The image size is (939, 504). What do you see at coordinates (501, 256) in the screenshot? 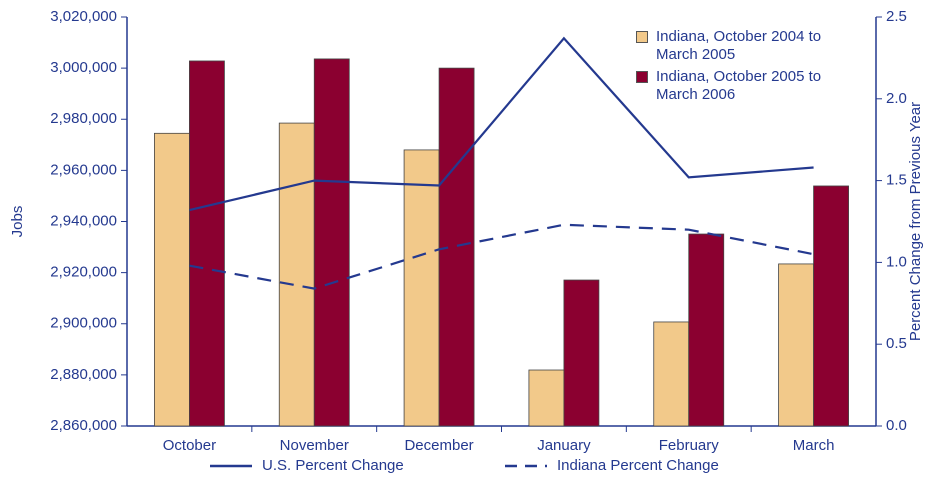
I see `line-series` at bounding box center [501, 256].